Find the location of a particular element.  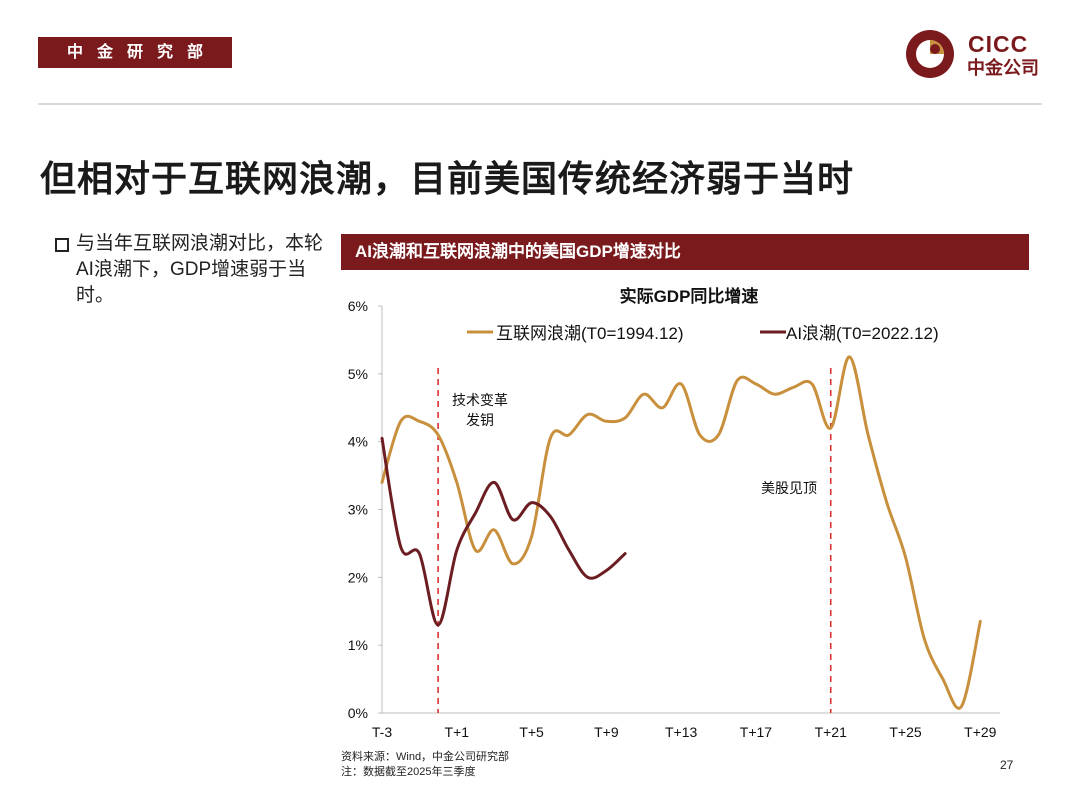

chart-banner: AI浪潮和互联网浪潮中的美国GDP增速对比 is located at coordinates (685, 252).